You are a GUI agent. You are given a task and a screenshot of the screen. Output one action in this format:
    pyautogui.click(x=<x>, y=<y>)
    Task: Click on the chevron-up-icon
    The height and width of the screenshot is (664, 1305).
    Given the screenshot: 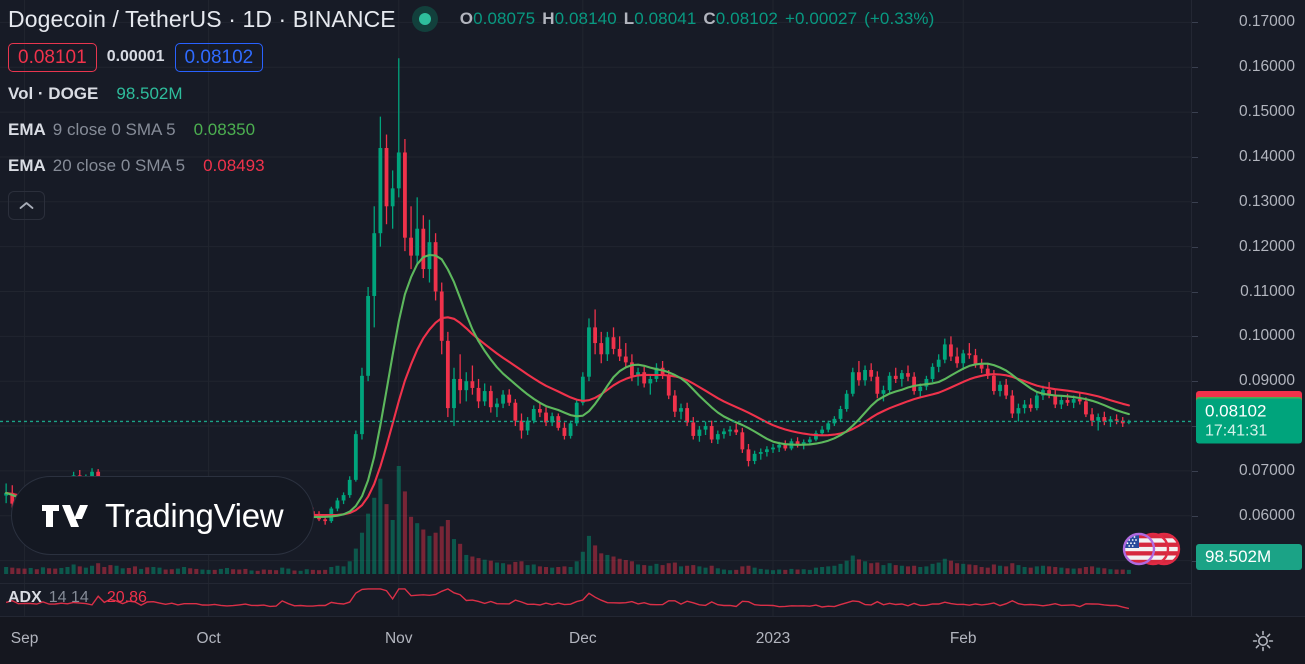 What is the action you would take?
    pyautogui.click(x=26, y=205)
    